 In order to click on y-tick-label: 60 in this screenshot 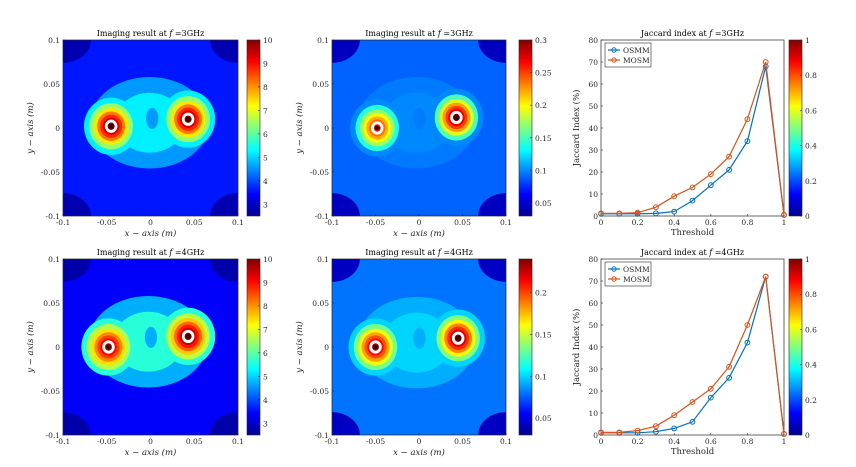, I will do `click(593, 84)`.